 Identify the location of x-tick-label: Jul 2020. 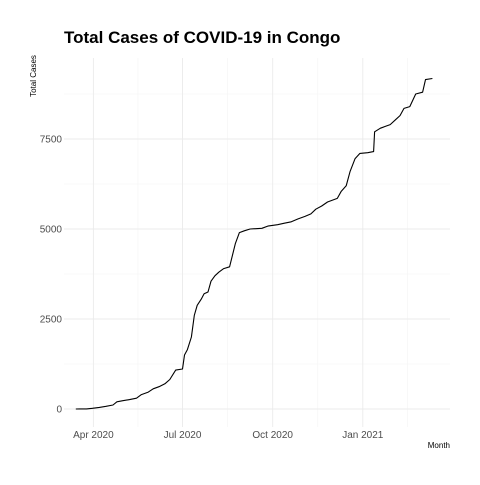
(183, 435).